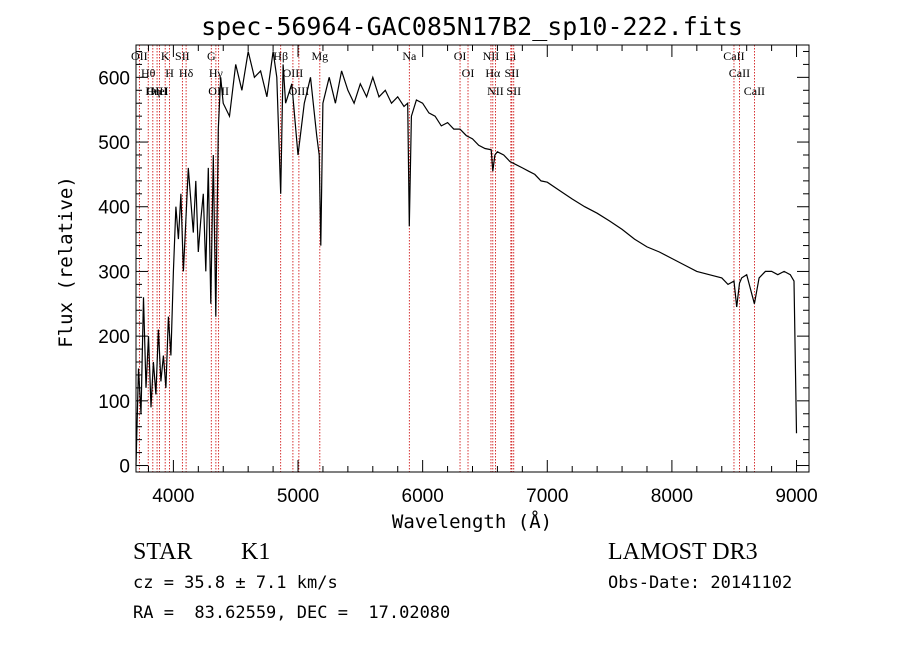 This screenshot has width=900, height=649. Describe the element at coordinates (152, 91) in the screenshot. I see `spectral-line-label: Hη` at that location.